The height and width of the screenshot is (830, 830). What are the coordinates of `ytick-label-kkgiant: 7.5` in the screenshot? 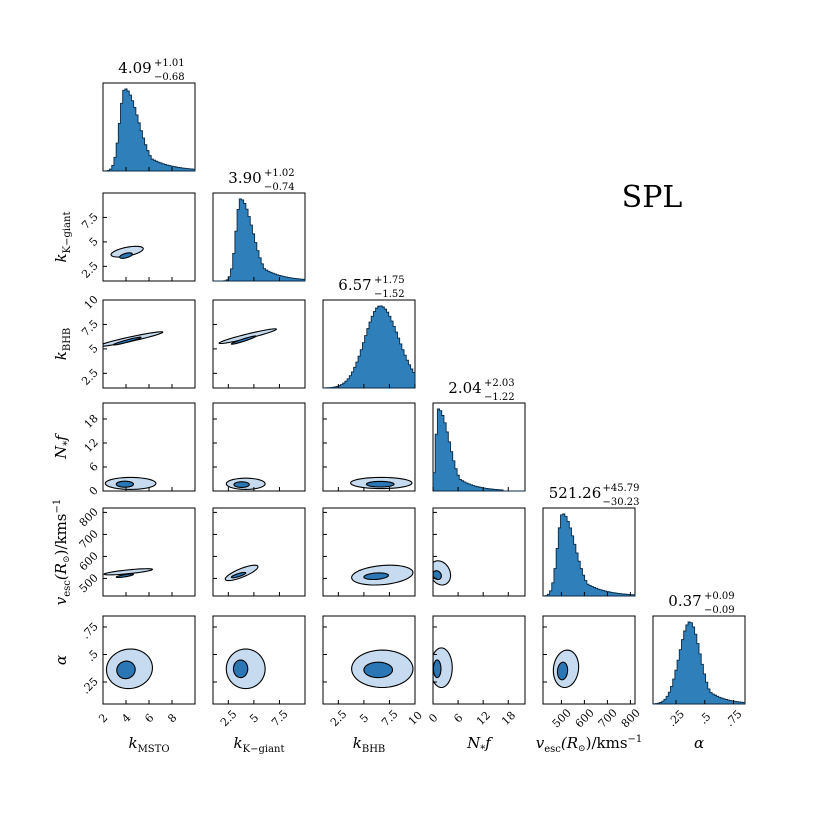 It's located at (90, 221).